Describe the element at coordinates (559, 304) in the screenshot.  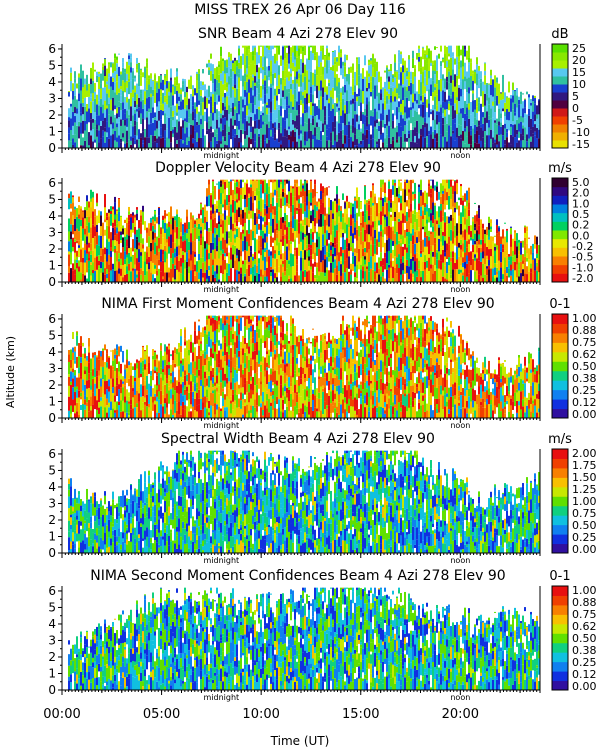
I see `unit-label: 0-1` at that location.